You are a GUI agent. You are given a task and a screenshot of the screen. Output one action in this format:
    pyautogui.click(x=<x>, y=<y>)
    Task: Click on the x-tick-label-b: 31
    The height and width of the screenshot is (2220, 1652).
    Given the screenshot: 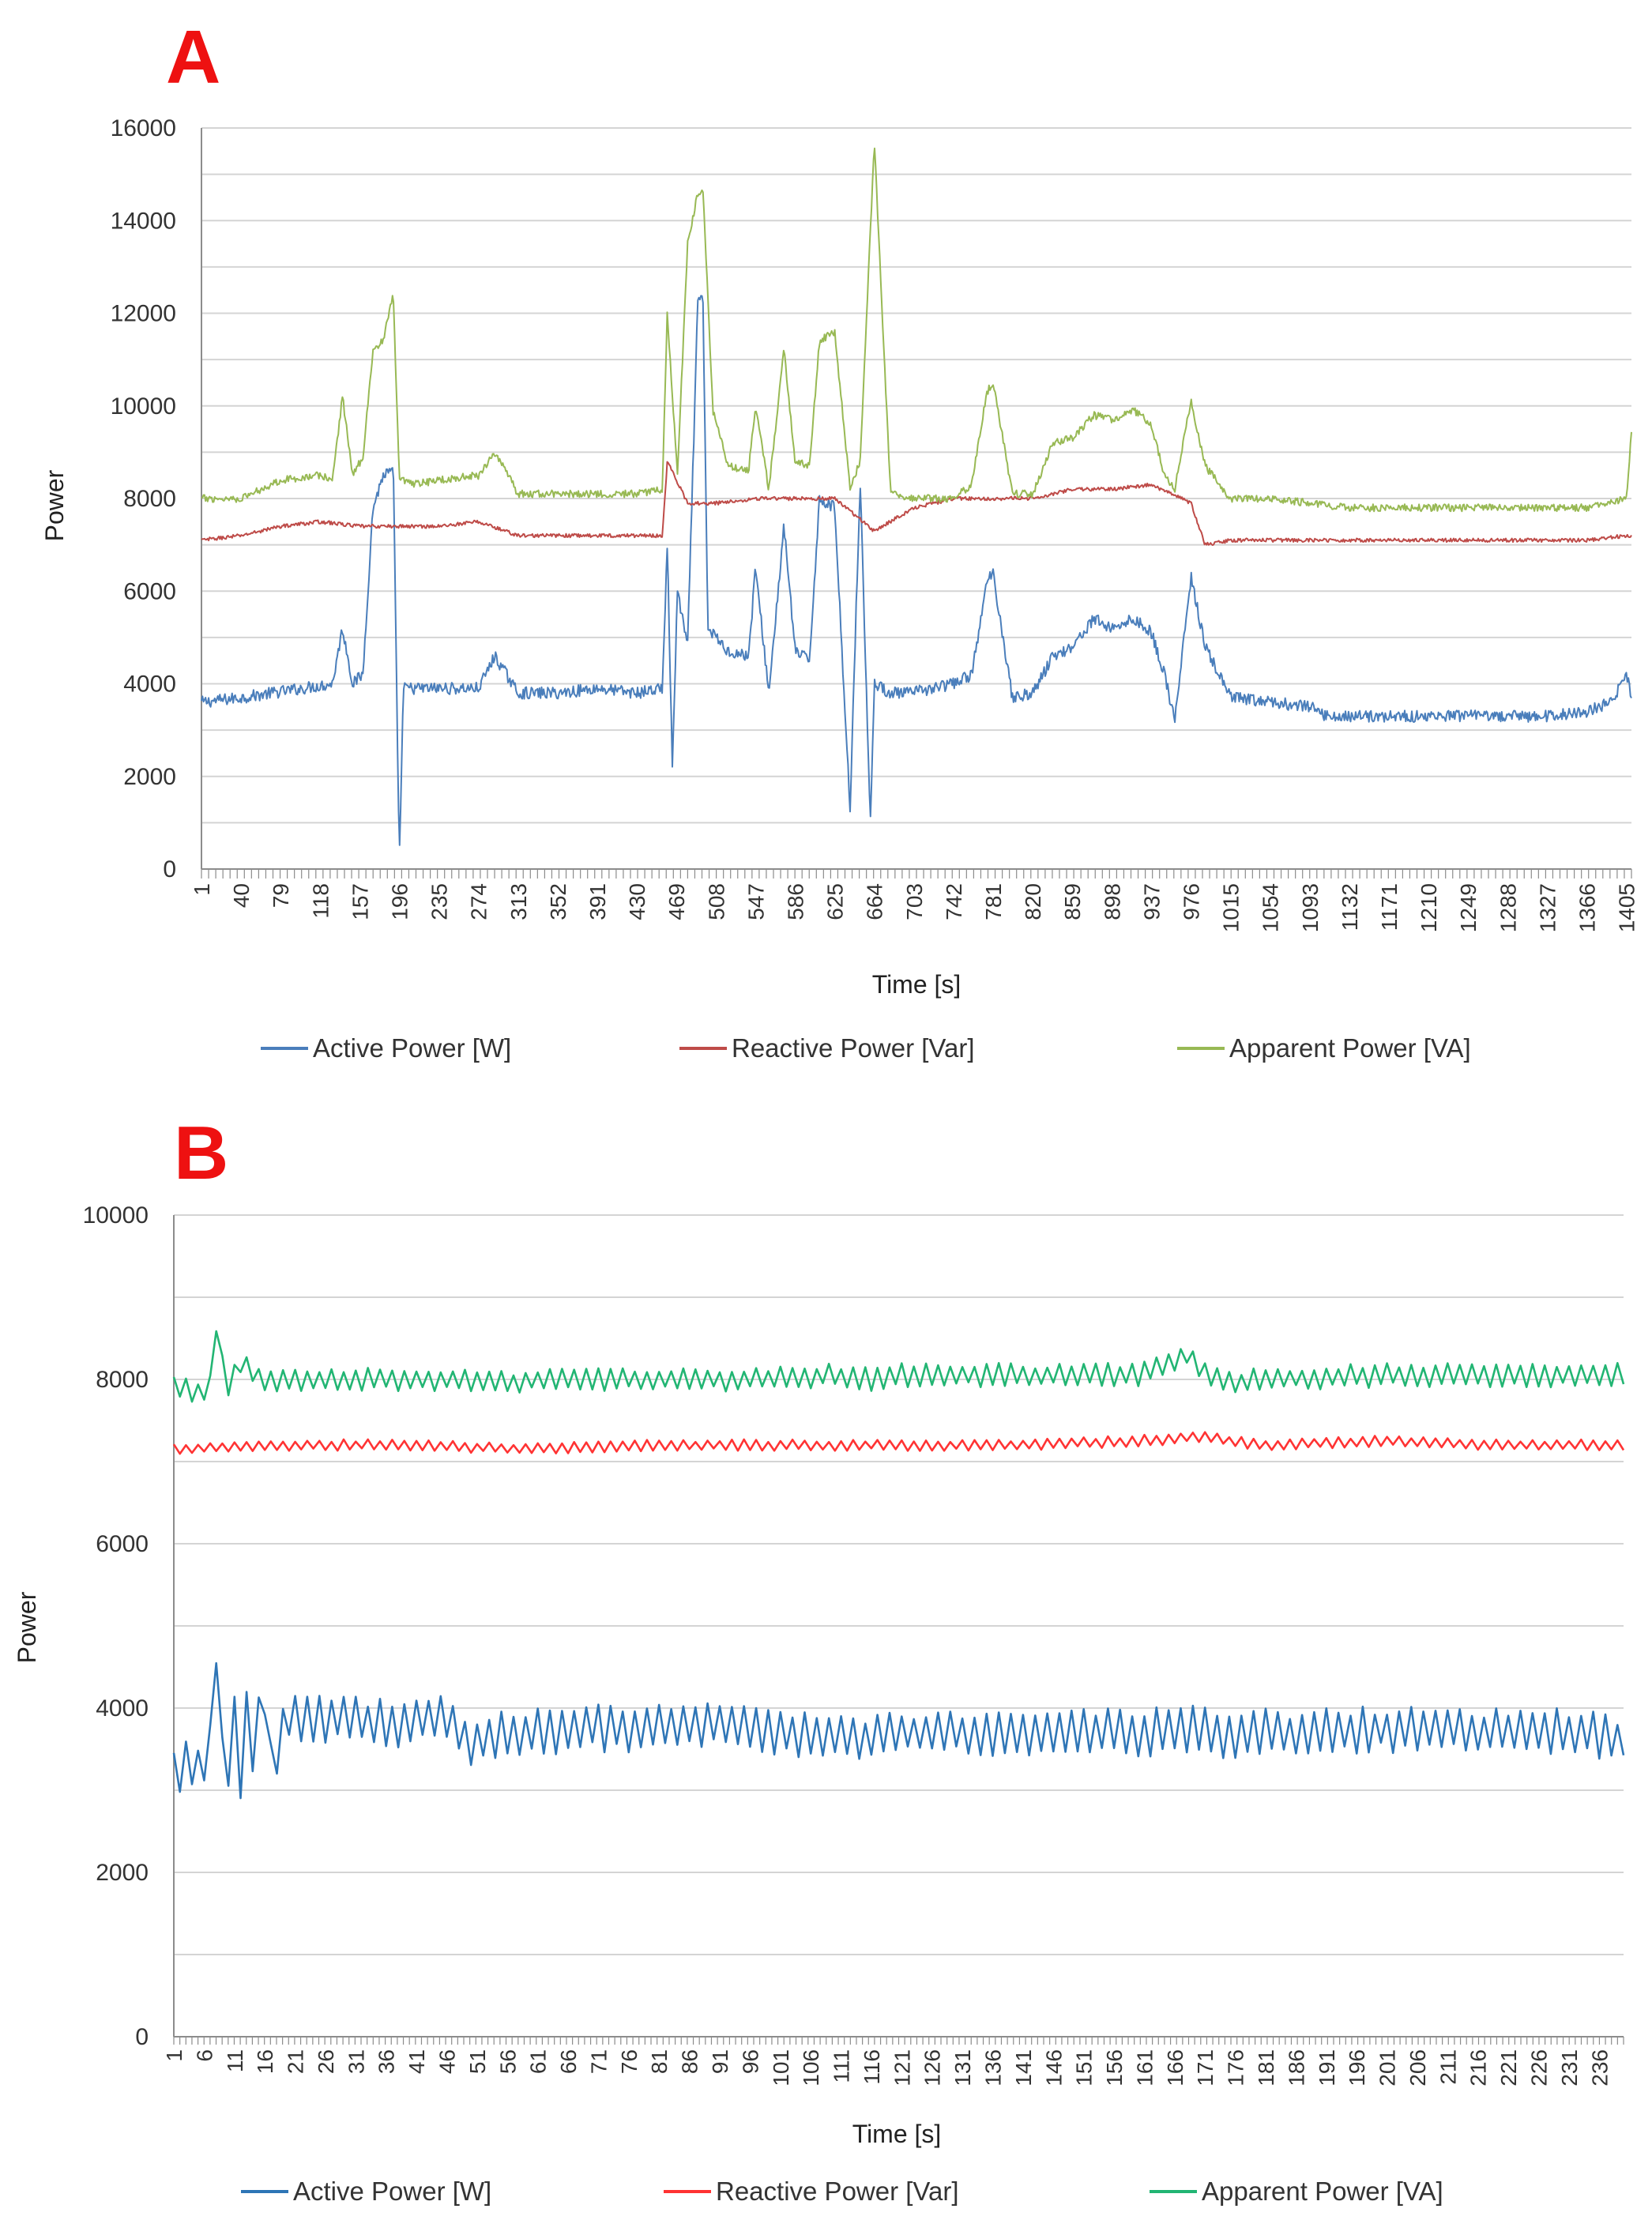 What is the action you would take?
    pyautogui.click(x=356, y=2061)
    